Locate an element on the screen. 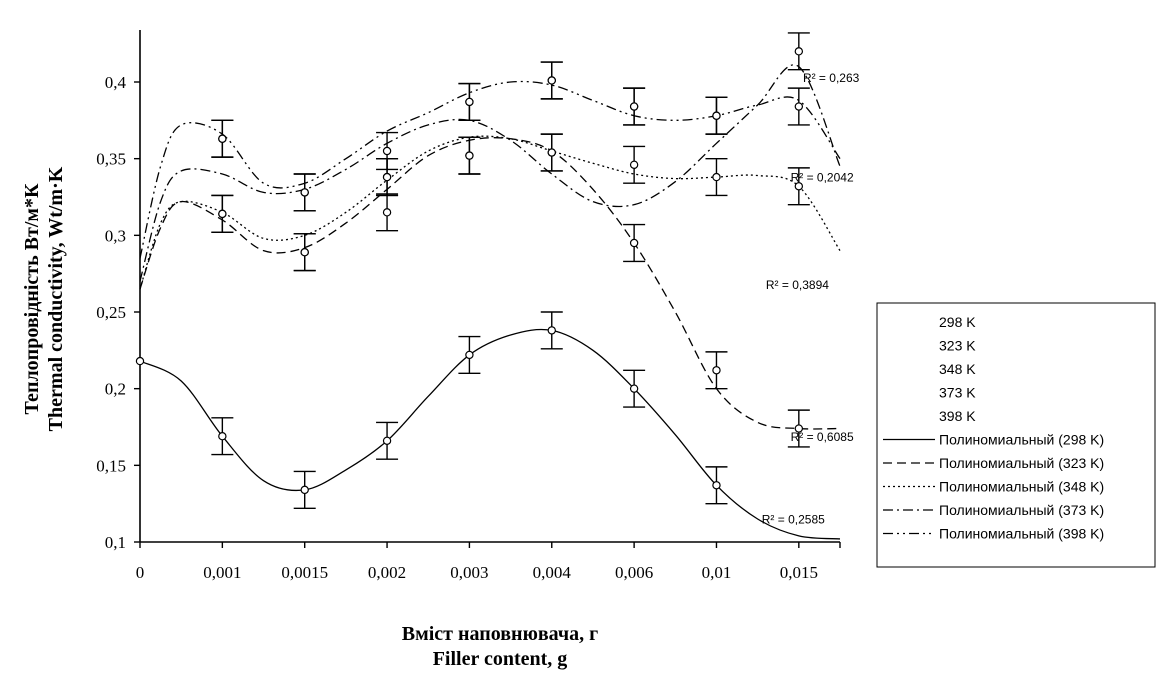 The height and width of the screenshot is (675, 1157). legend-label-trend-3: Полиномиальный (373 K) is located at coordinates (1021, 510).